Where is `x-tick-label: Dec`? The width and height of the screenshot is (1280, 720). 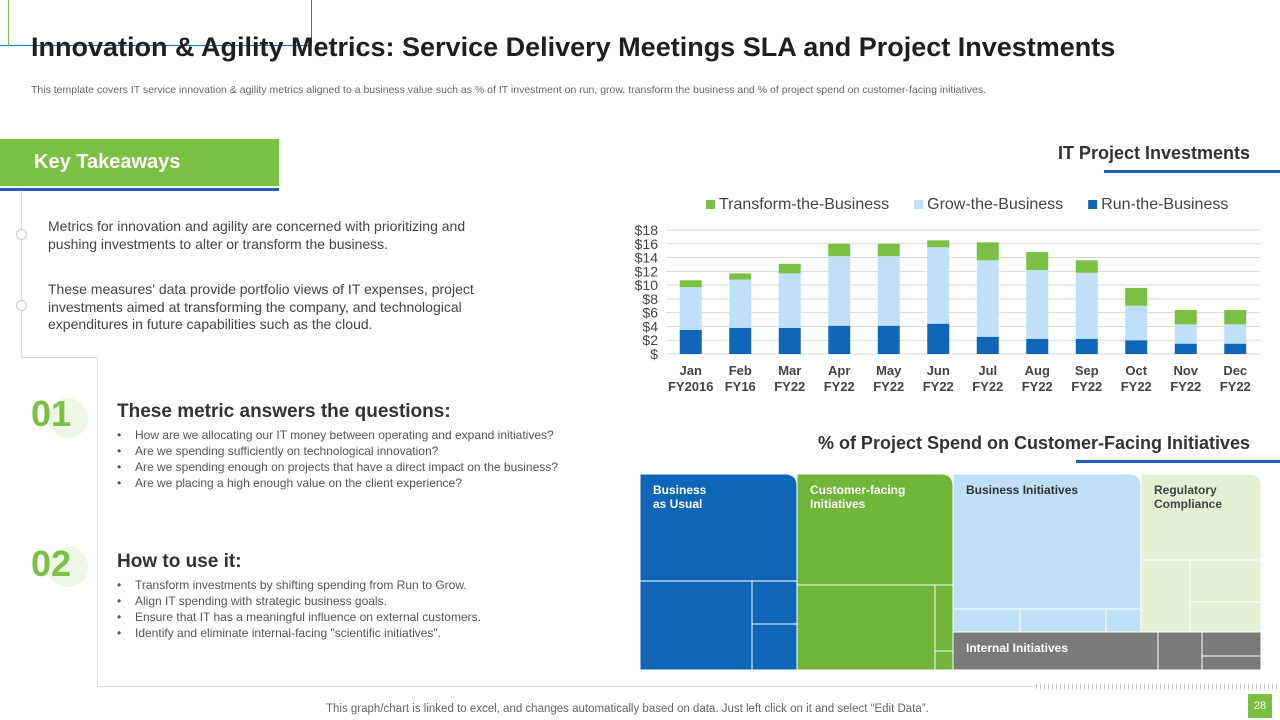
x-tick-label: Dec is located at coordinates (1235, 370).